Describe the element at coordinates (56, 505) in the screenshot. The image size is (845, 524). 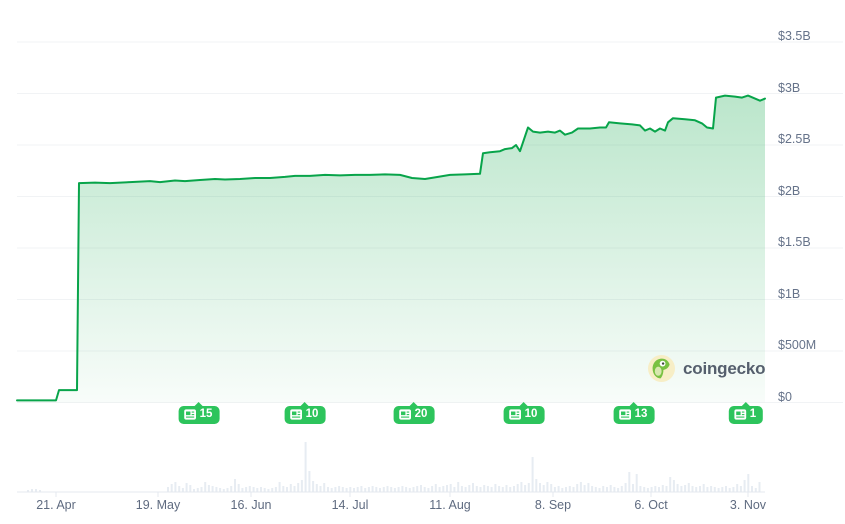
I see `x-tick-label: 21. Apr` at that location.